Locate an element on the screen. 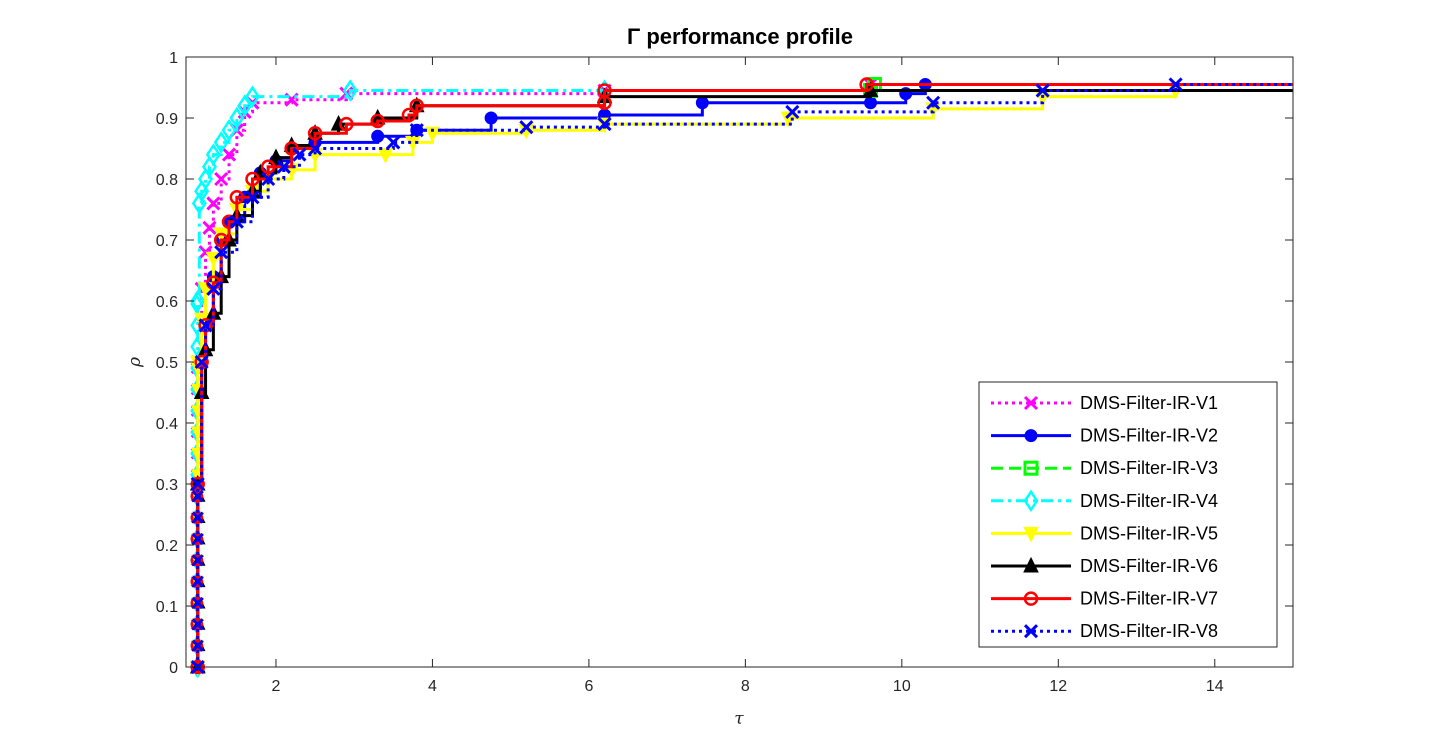  x-tick-label: 4 is located at coordinates (432, 686).